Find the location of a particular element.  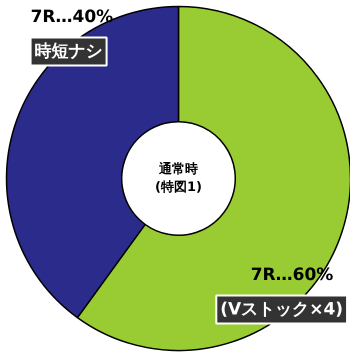

slice-label: 時短ナシ is located at coordinates (68, 51).